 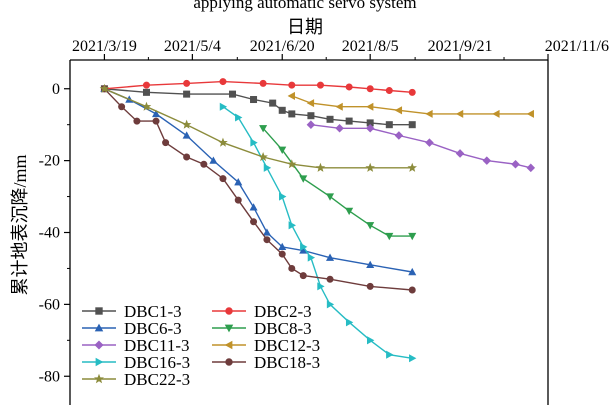 What do you see at coordinates (56, 89) in the screenshot?
I see `y-tick-label: 0` at bounding box center [56, 89].